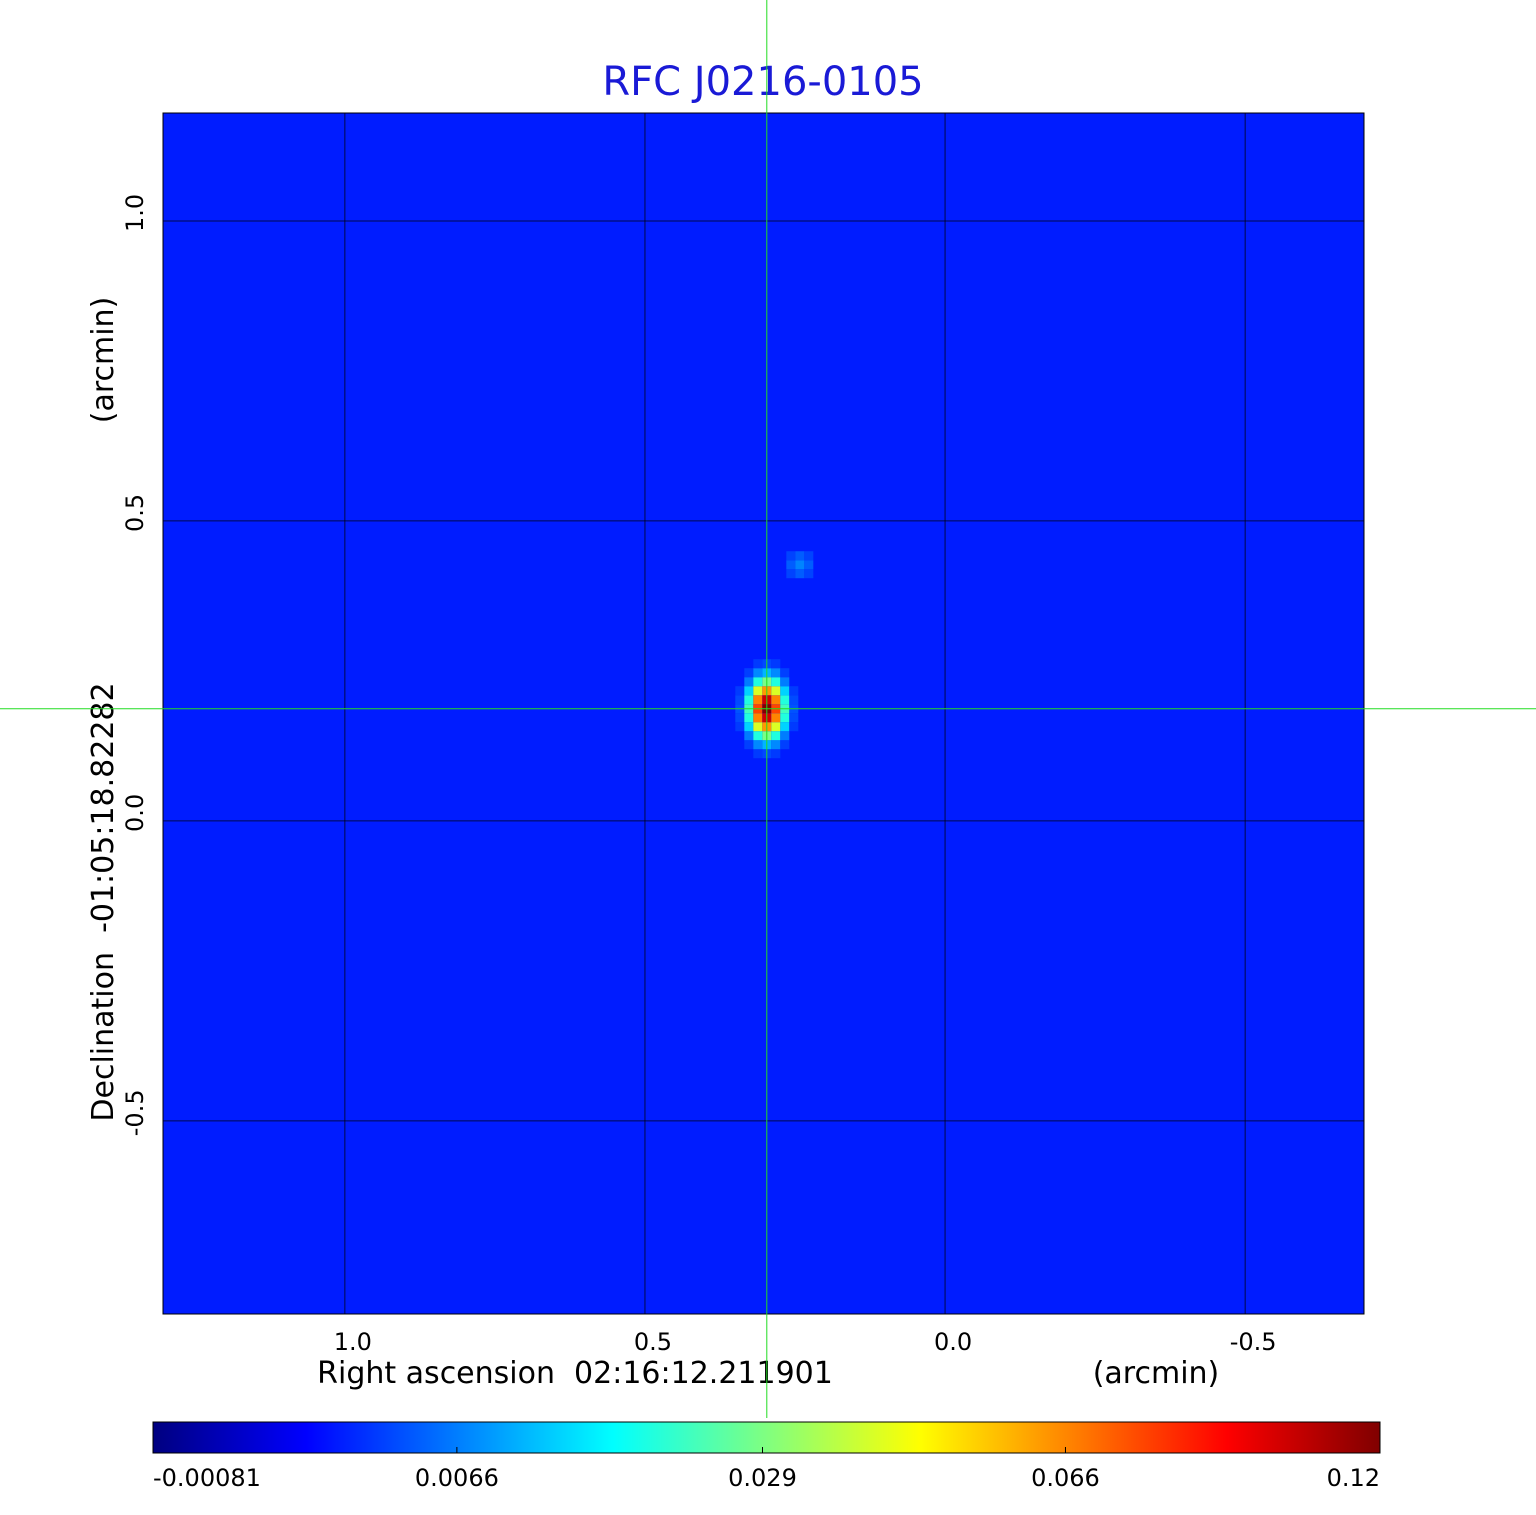  Describe the element at coordinates (762, 82) in the screenshot. I see `chart-title: RFC J0216-0105` at that location.